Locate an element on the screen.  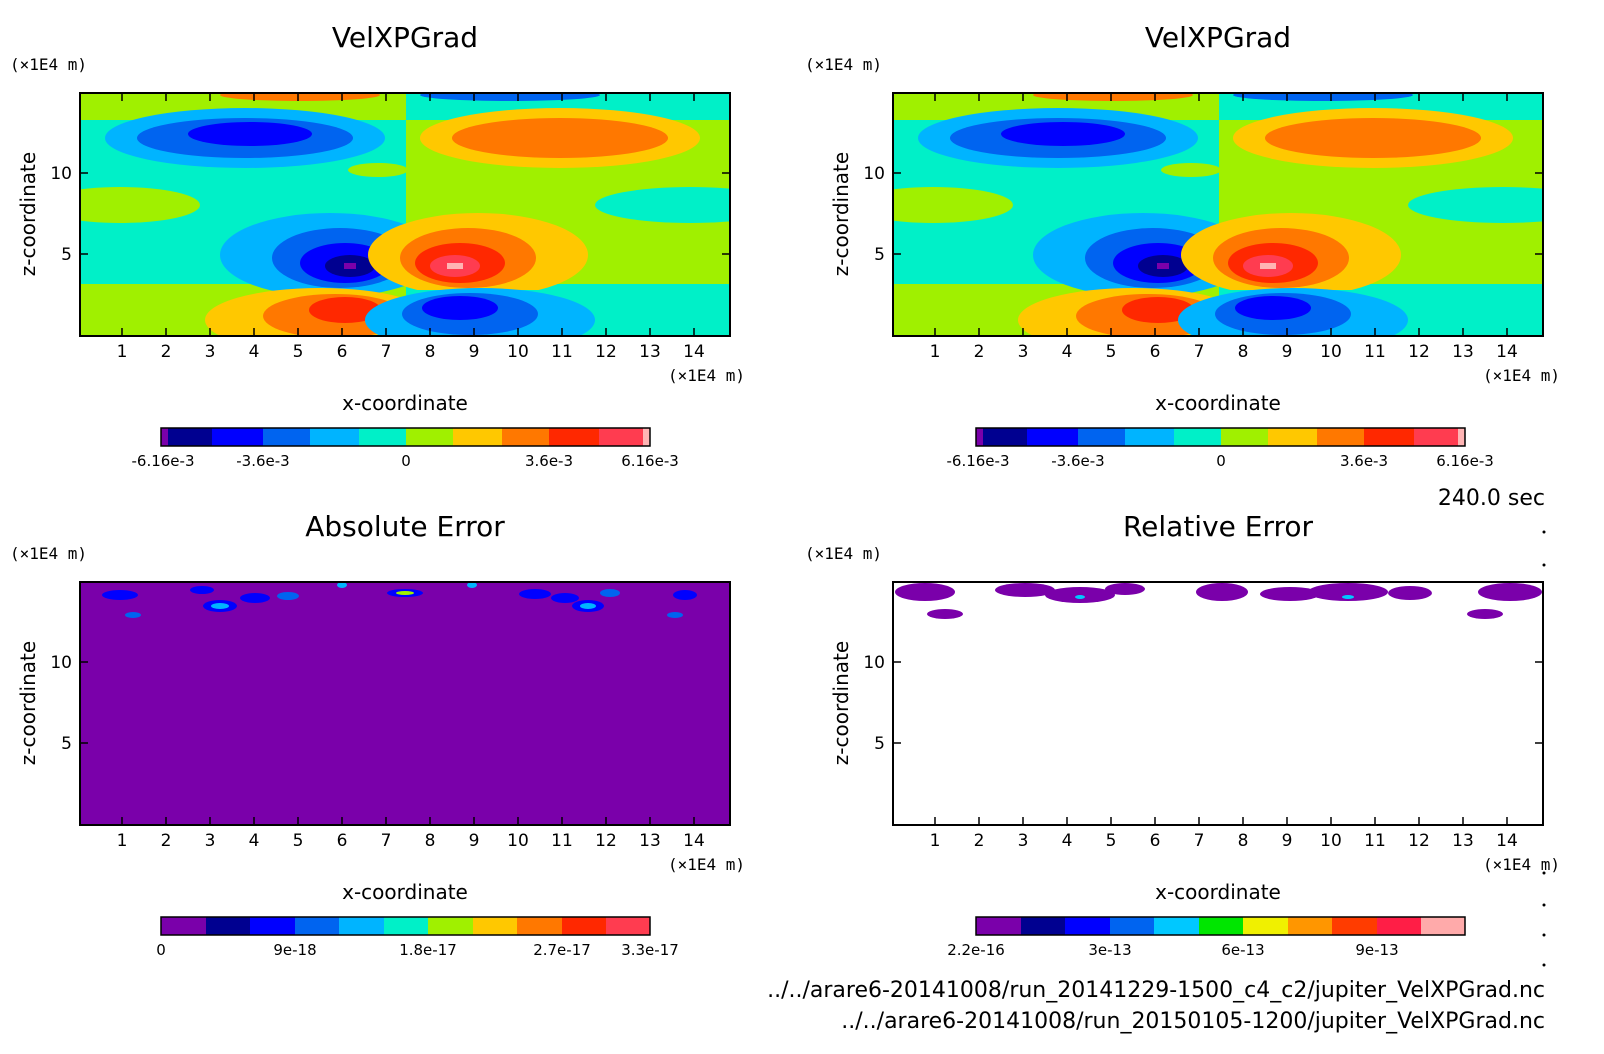
upper-peak-right is located at coordinates (1373, 138).